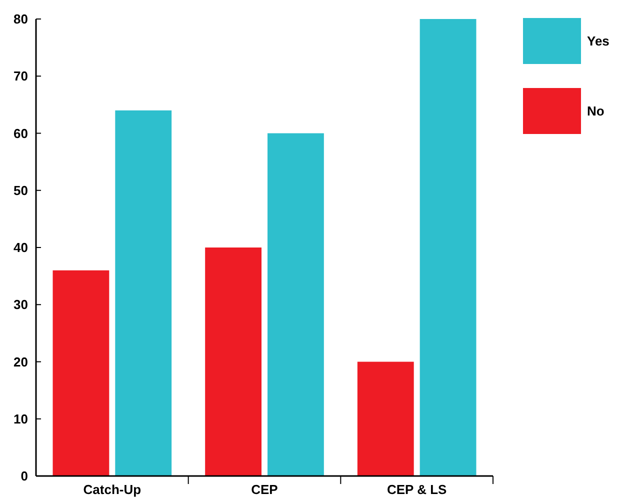 The height and width of the screenshot is (501, 617). What do you see at coordinates (264, 489) in the screenshot?
I see `x-tick-label: CEP` at bounding box center [264, 489].